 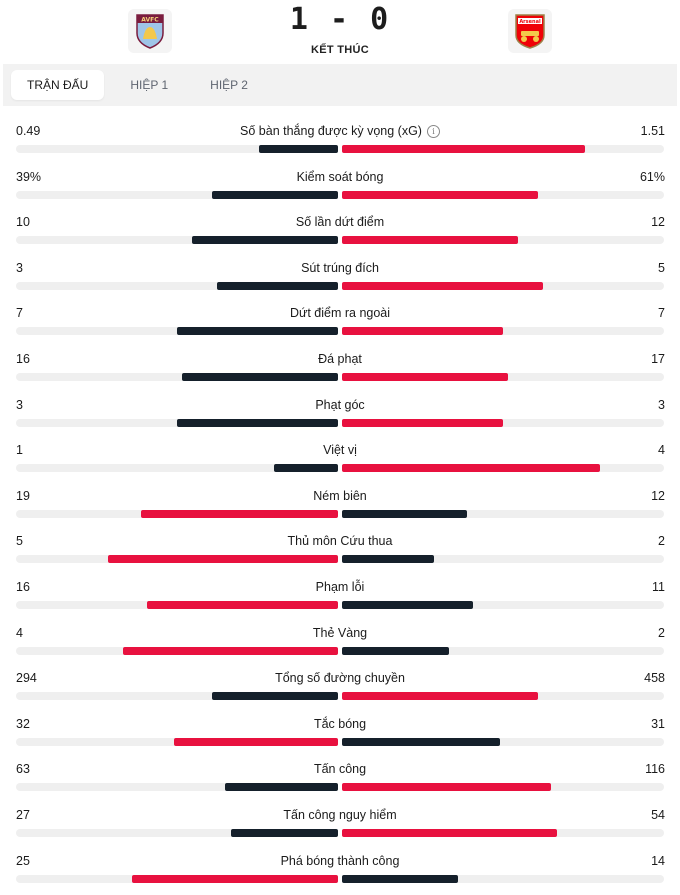 I want to click on stat-row: 1 Việt vị 4, so click(x=340, y=460).